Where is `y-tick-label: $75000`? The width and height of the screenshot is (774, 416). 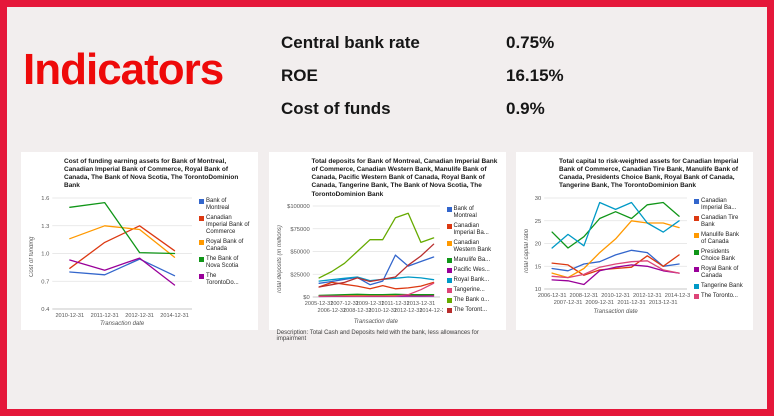
y-tick-label: $75000 is located at coordinates (299, 229).